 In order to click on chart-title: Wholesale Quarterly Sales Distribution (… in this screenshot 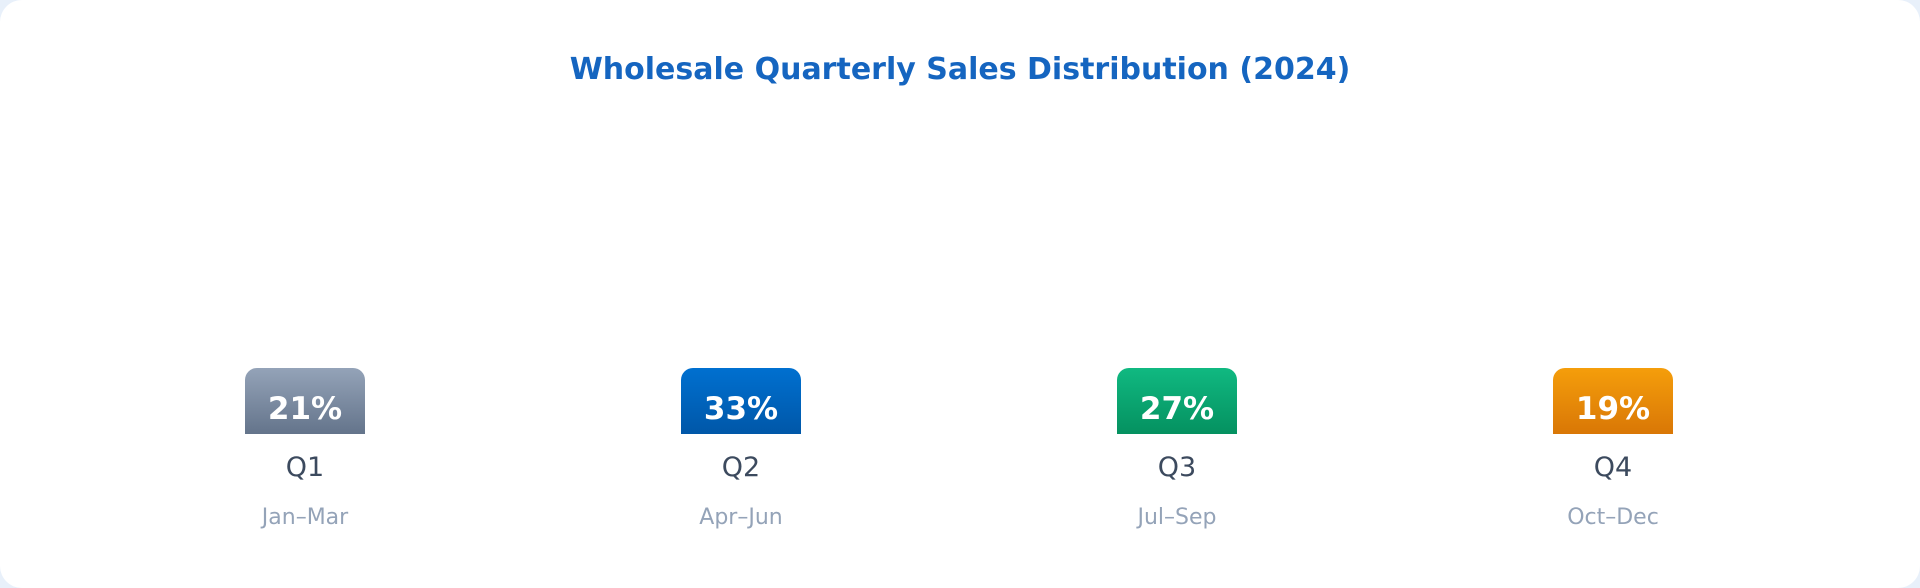, I will do `click(960, 69)`.